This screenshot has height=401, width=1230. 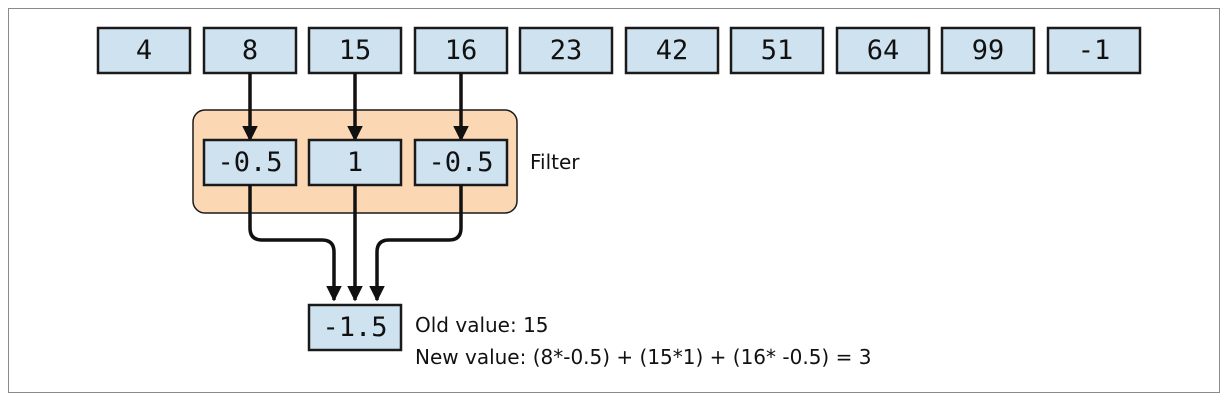 I want to click on input-cell-value: -1, so click(x=1094, y=50).